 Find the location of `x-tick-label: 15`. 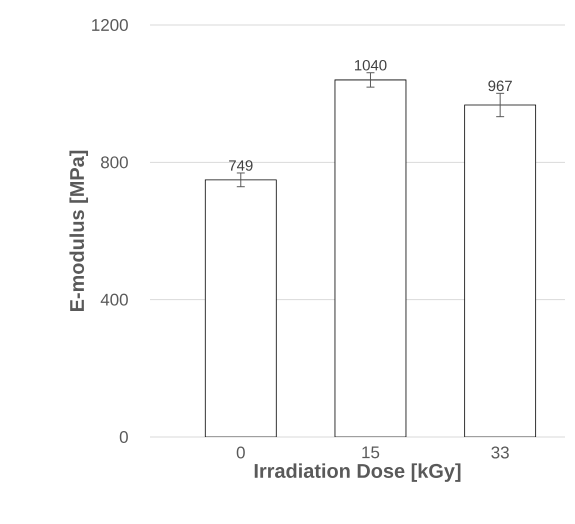

x-tick-label: 15 is located at coordinates (371, 452).